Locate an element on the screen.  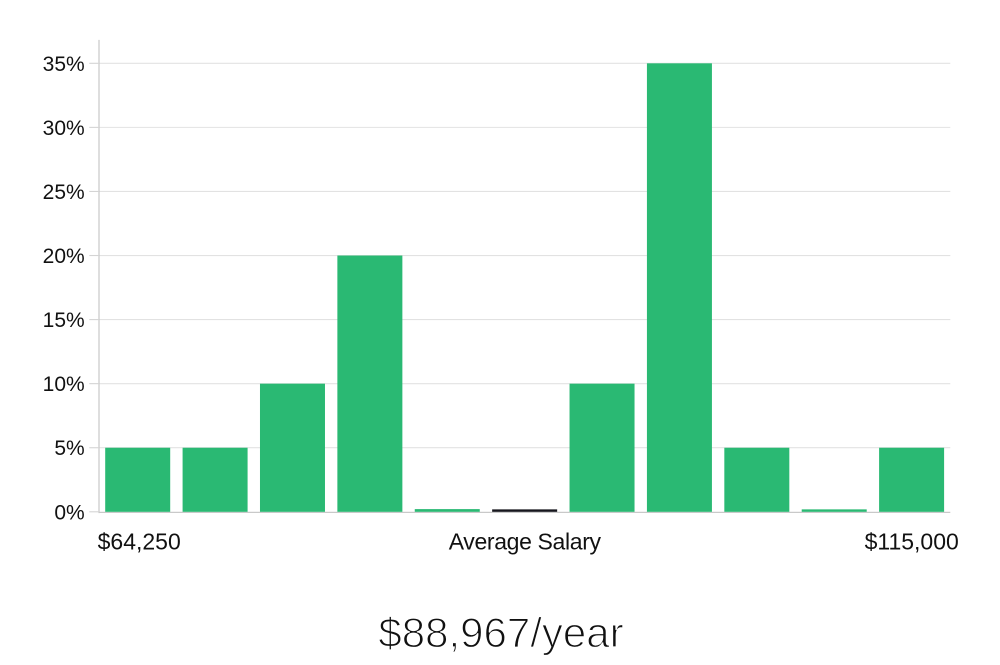
svg-text: 15% is located at coordinates (64, 320).